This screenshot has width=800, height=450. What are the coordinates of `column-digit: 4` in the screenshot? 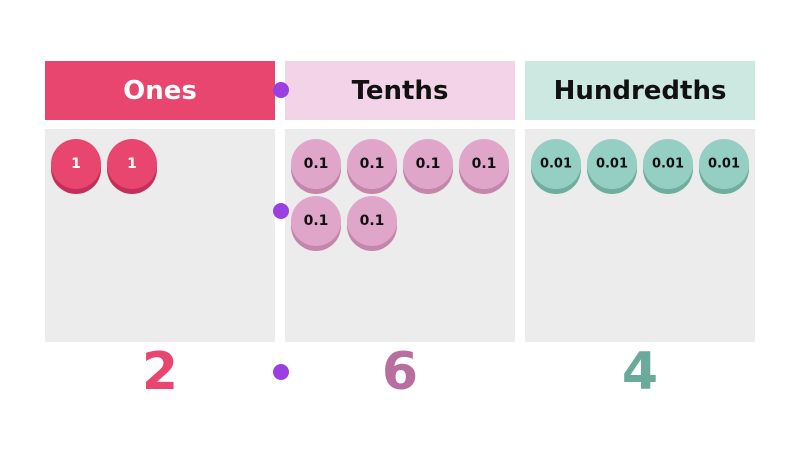 It's located at (640, 372).